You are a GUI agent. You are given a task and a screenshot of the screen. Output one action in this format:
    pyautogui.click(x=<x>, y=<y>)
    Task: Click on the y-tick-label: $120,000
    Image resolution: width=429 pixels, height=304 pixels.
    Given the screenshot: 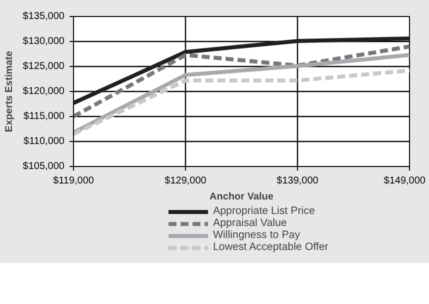 What is the action you would take?
    pyautogui.click(x=43, y=91)
    